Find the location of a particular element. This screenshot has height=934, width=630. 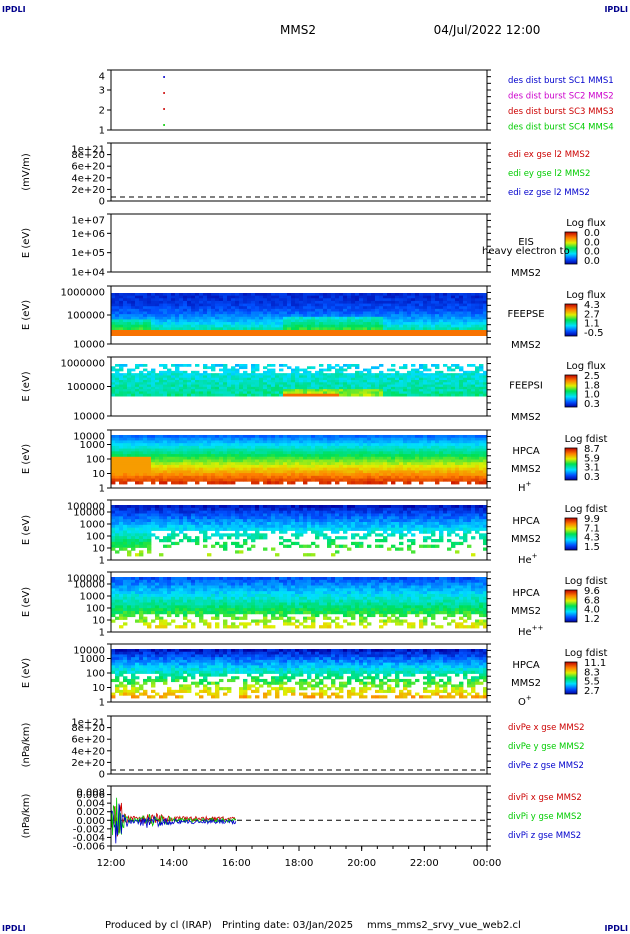

colorbar-tick-2: 0.0 is located at coordinates (592, 252).